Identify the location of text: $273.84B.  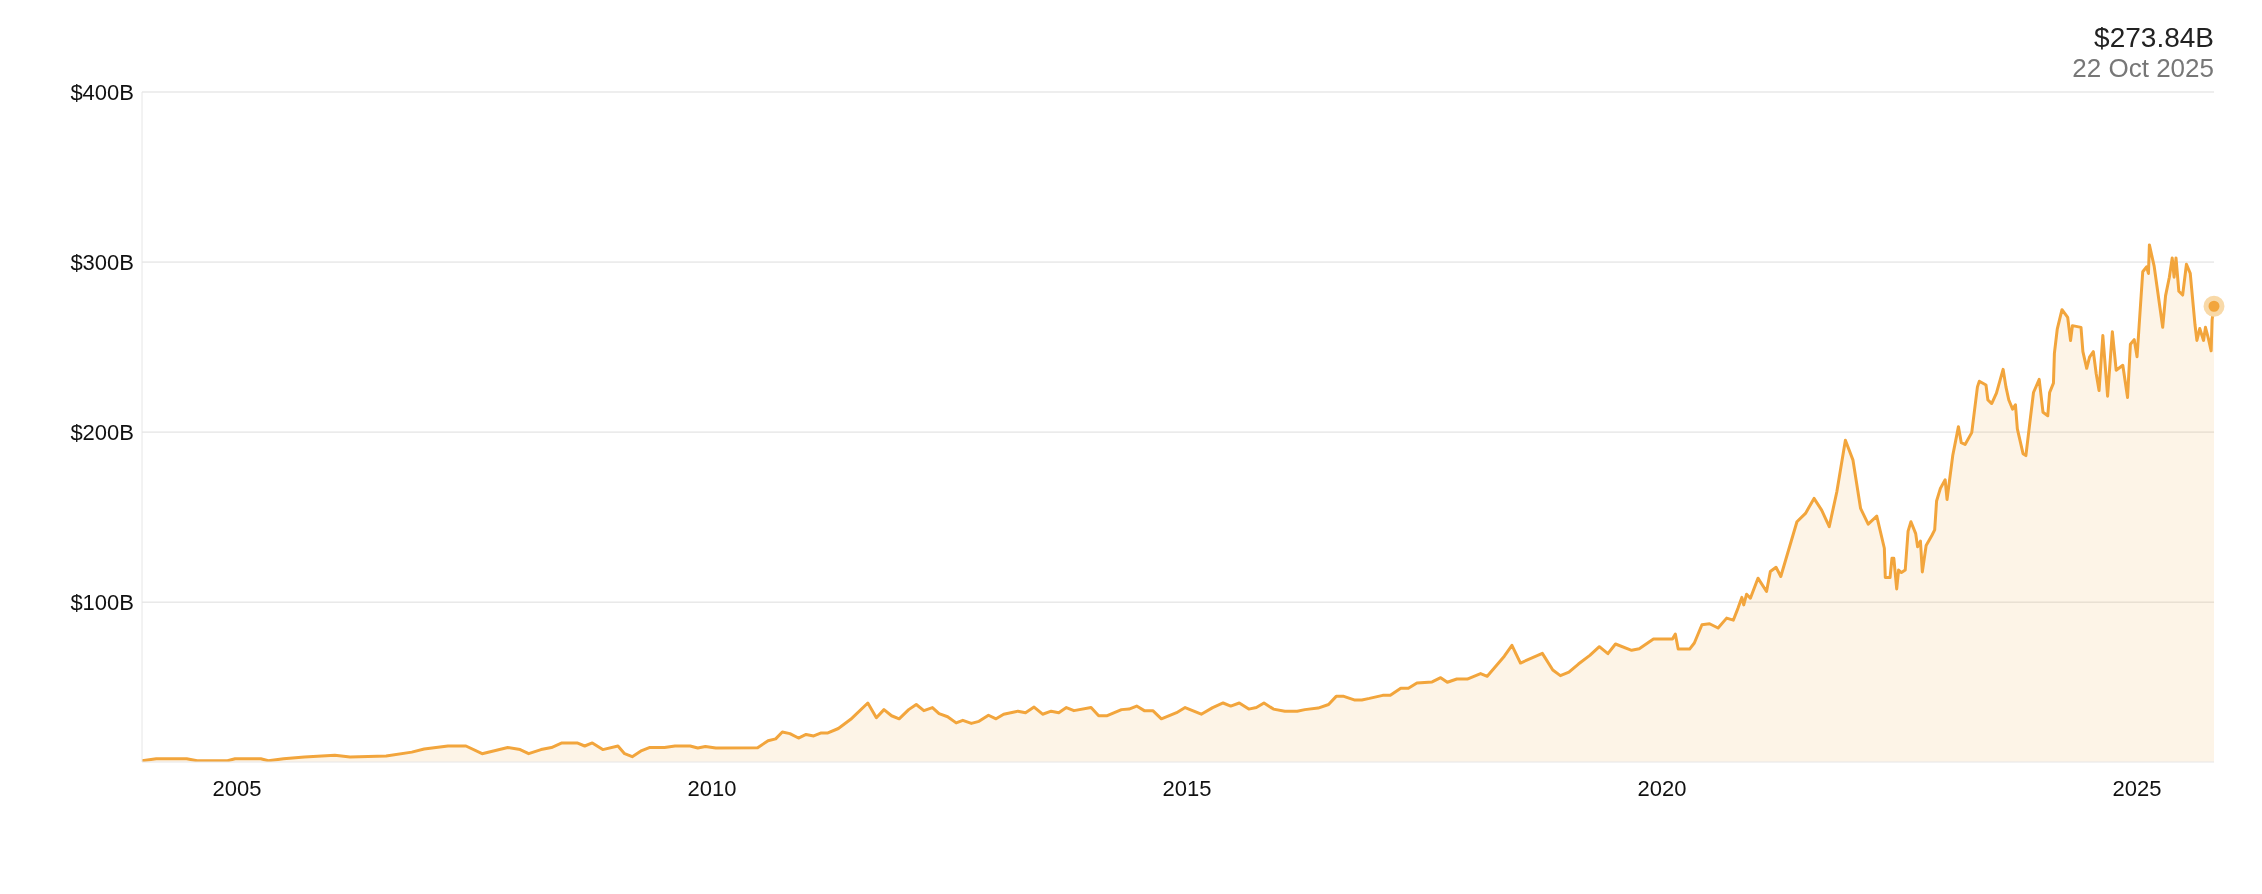
(2153, 38).